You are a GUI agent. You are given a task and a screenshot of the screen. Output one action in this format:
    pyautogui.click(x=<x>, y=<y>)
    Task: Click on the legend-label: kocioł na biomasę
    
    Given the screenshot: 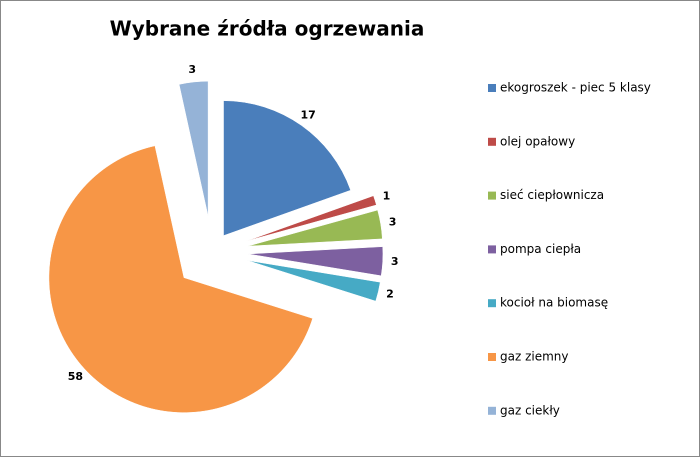 What is the action you would take?
    pyautogui.click(x=554, y=303)
    